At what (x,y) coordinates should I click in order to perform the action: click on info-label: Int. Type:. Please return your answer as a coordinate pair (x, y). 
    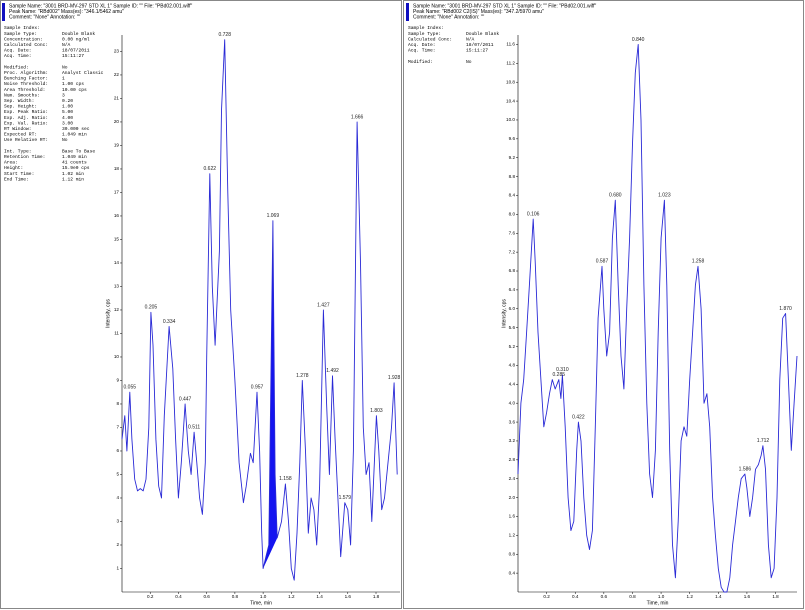
    Looking at the image, I should click on (18, 151).